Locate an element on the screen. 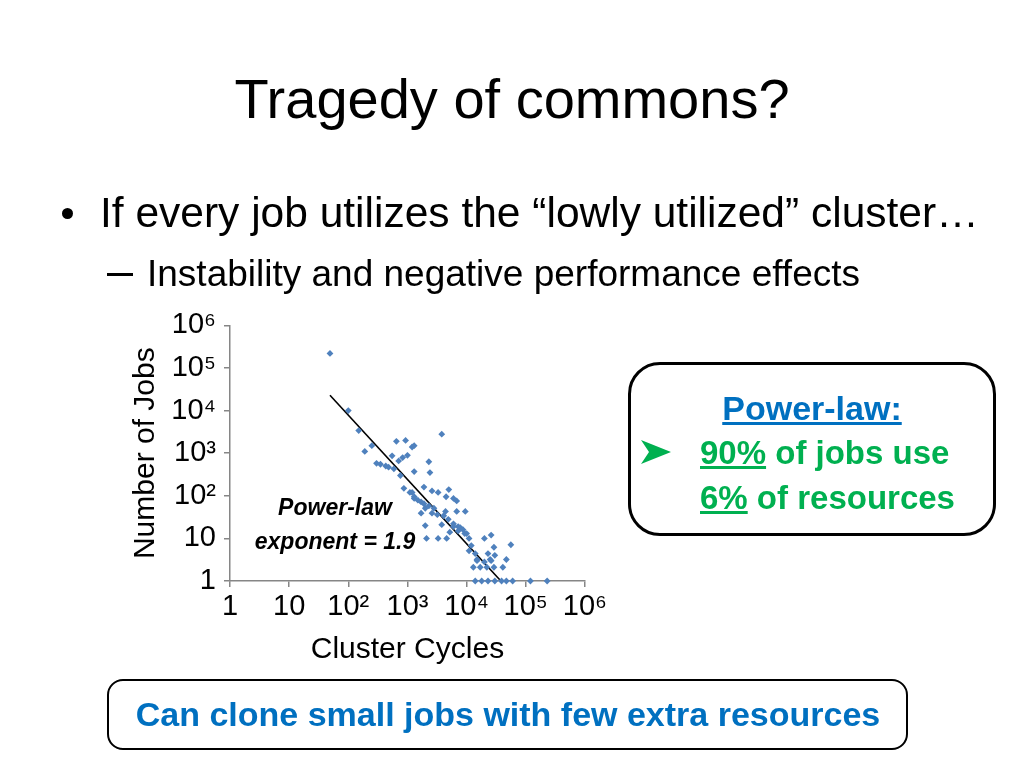 Image resolution: width=1024 pixels, height=768 pixels. x-tick-label: 10³ is located at coordinates (407, 605).